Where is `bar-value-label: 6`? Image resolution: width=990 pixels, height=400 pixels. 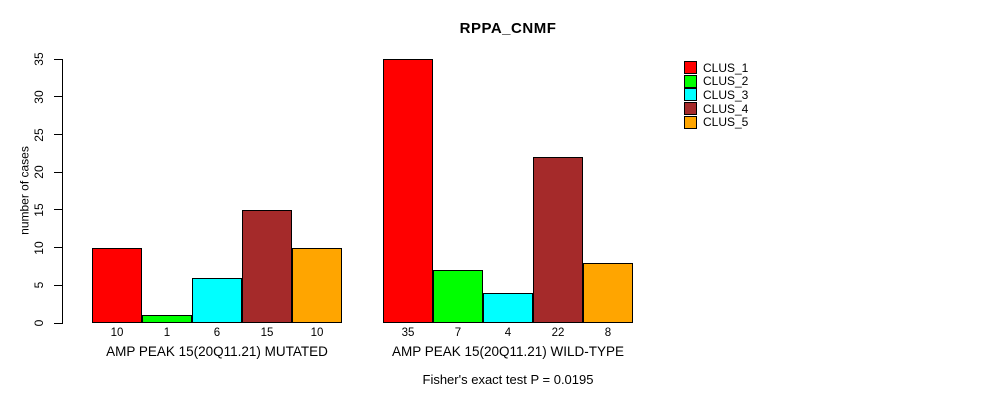
bar-value-label: 6 is located at coordinates (217, 333).